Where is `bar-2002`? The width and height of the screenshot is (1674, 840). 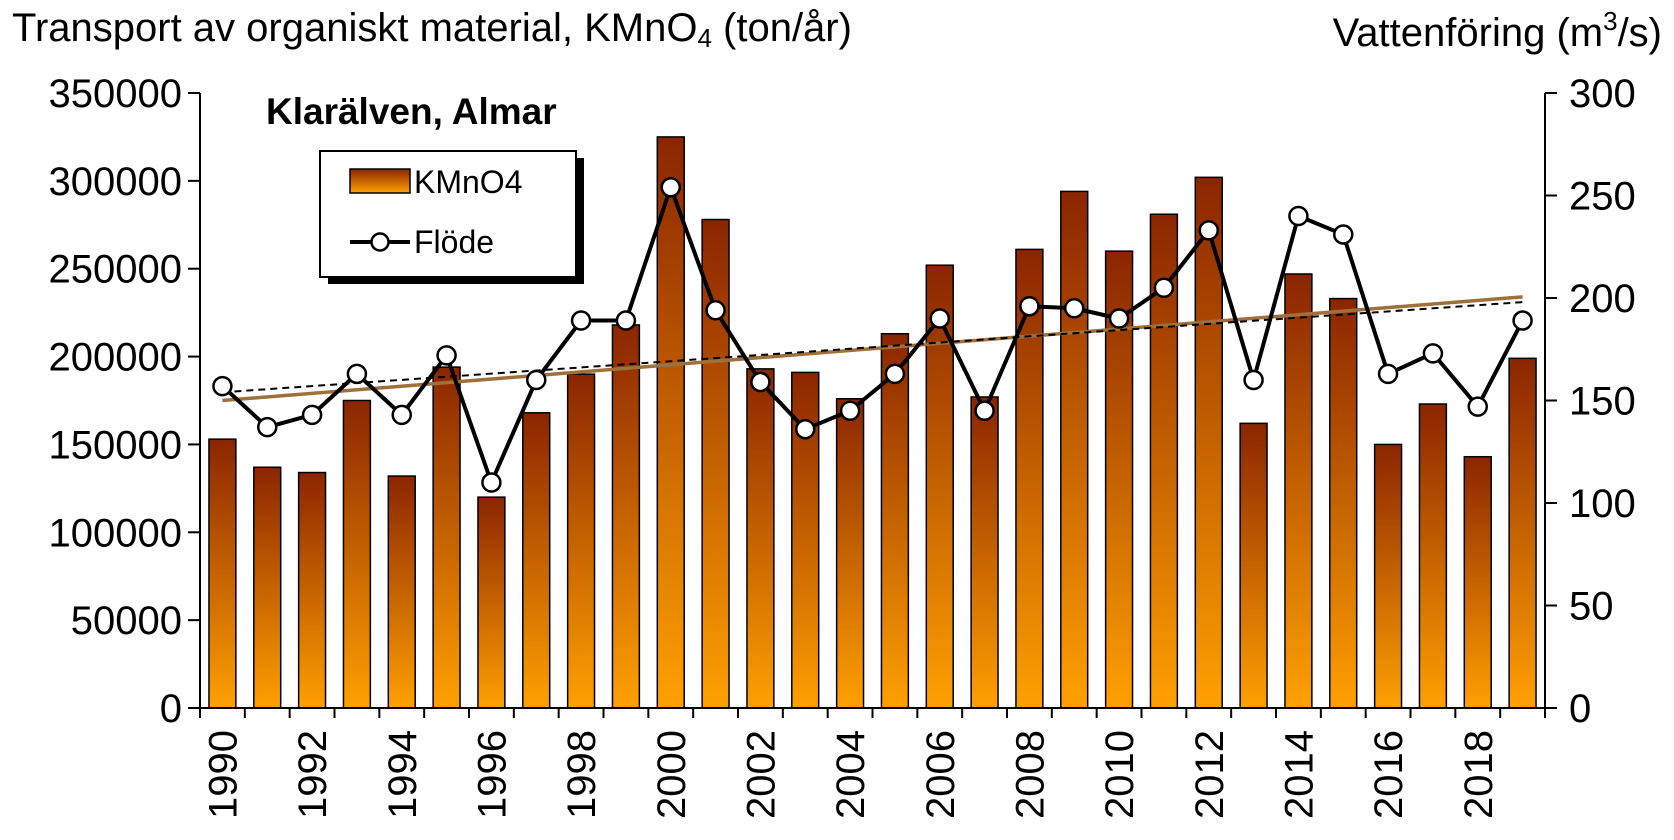
bar-2002 is located at coordinates (760, 538).